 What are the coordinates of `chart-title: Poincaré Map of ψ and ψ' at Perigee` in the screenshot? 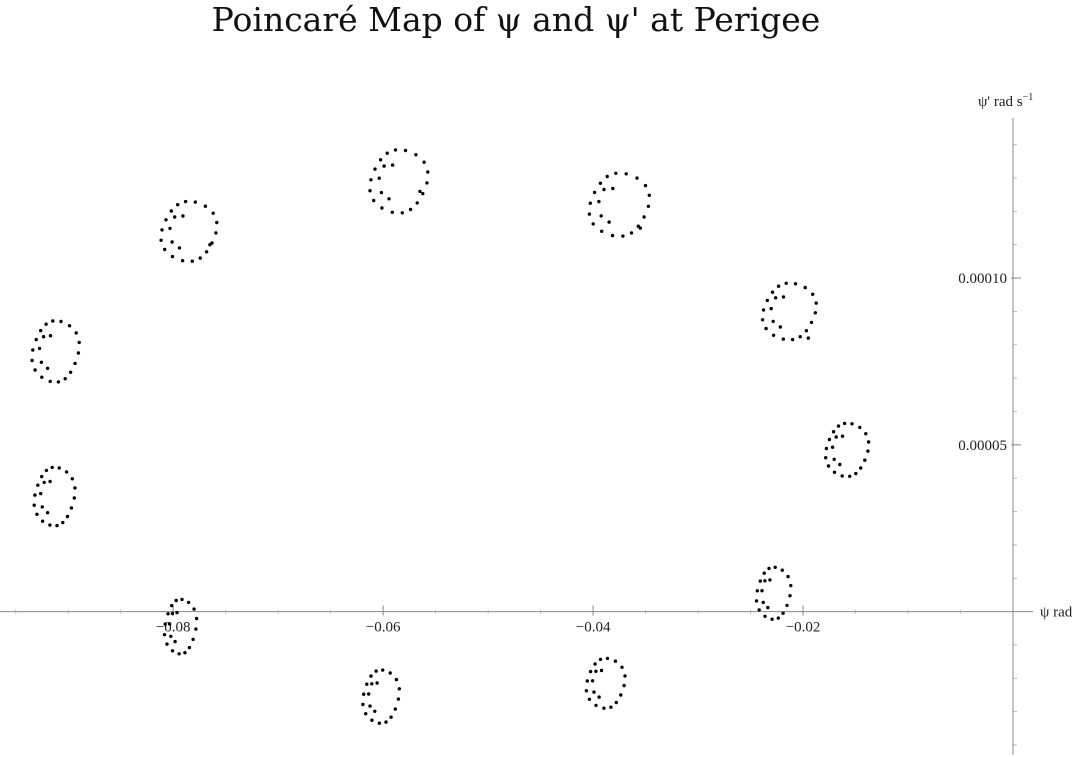 It's located at (516, 19).